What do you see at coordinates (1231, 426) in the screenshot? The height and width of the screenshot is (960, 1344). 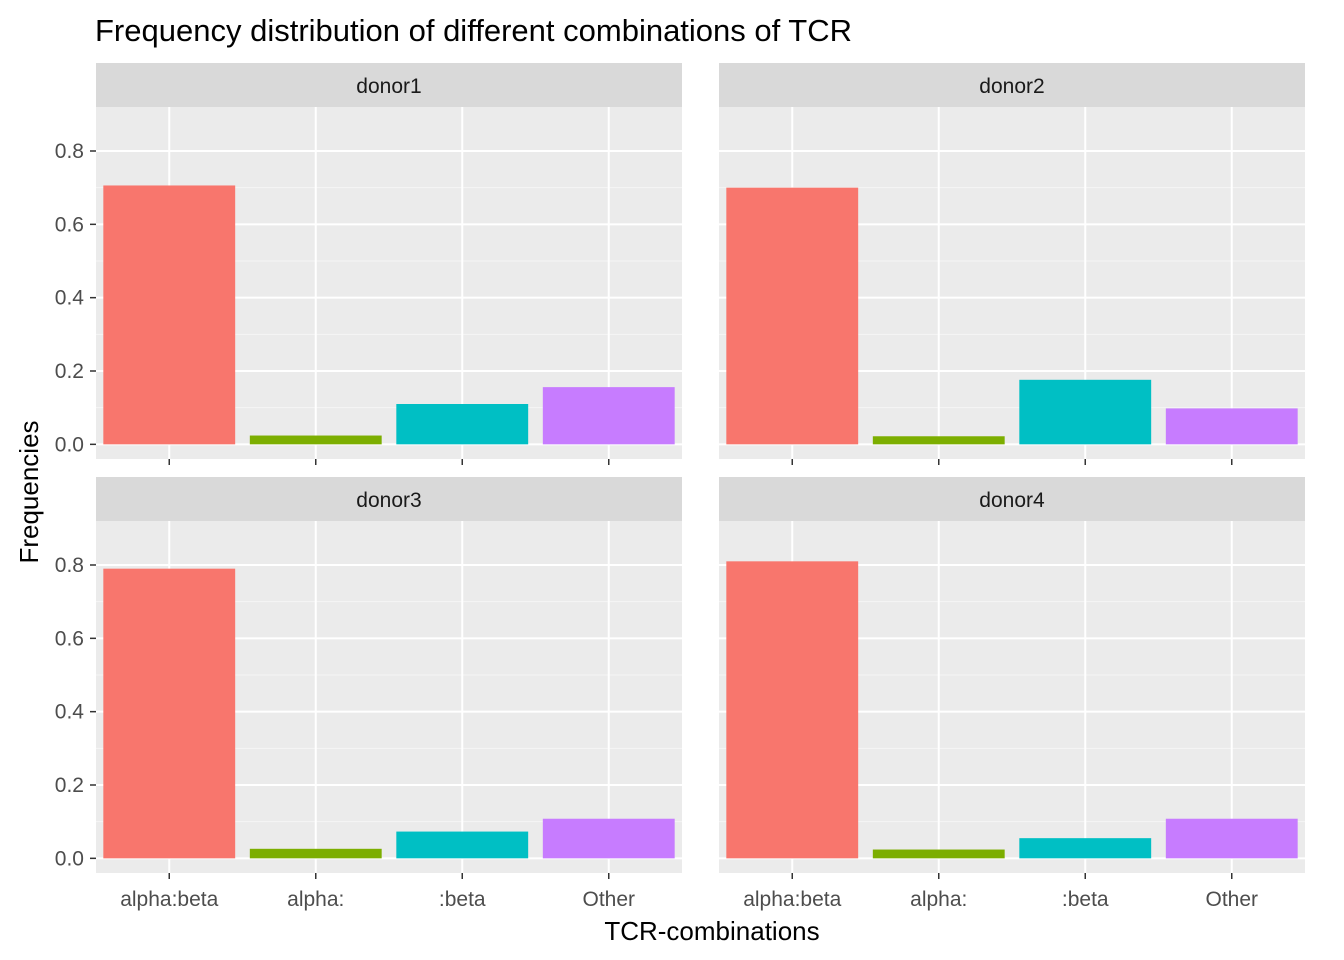 I see `bar-donor2-Other` at bounding box center [1231, 426].